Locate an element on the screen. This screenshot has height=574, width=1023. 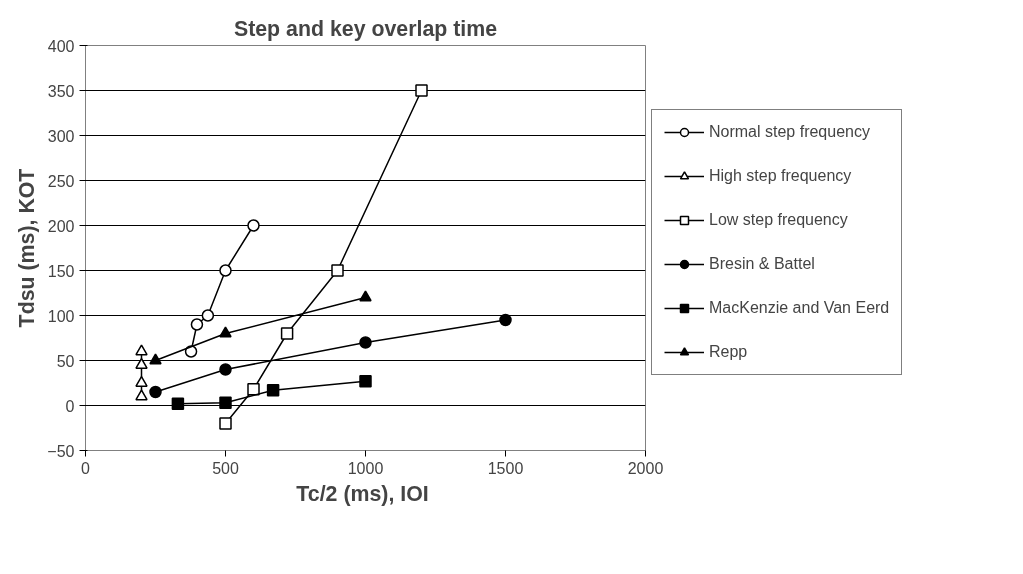
y-tick-label: 150 is located at coordinates (61, 271).